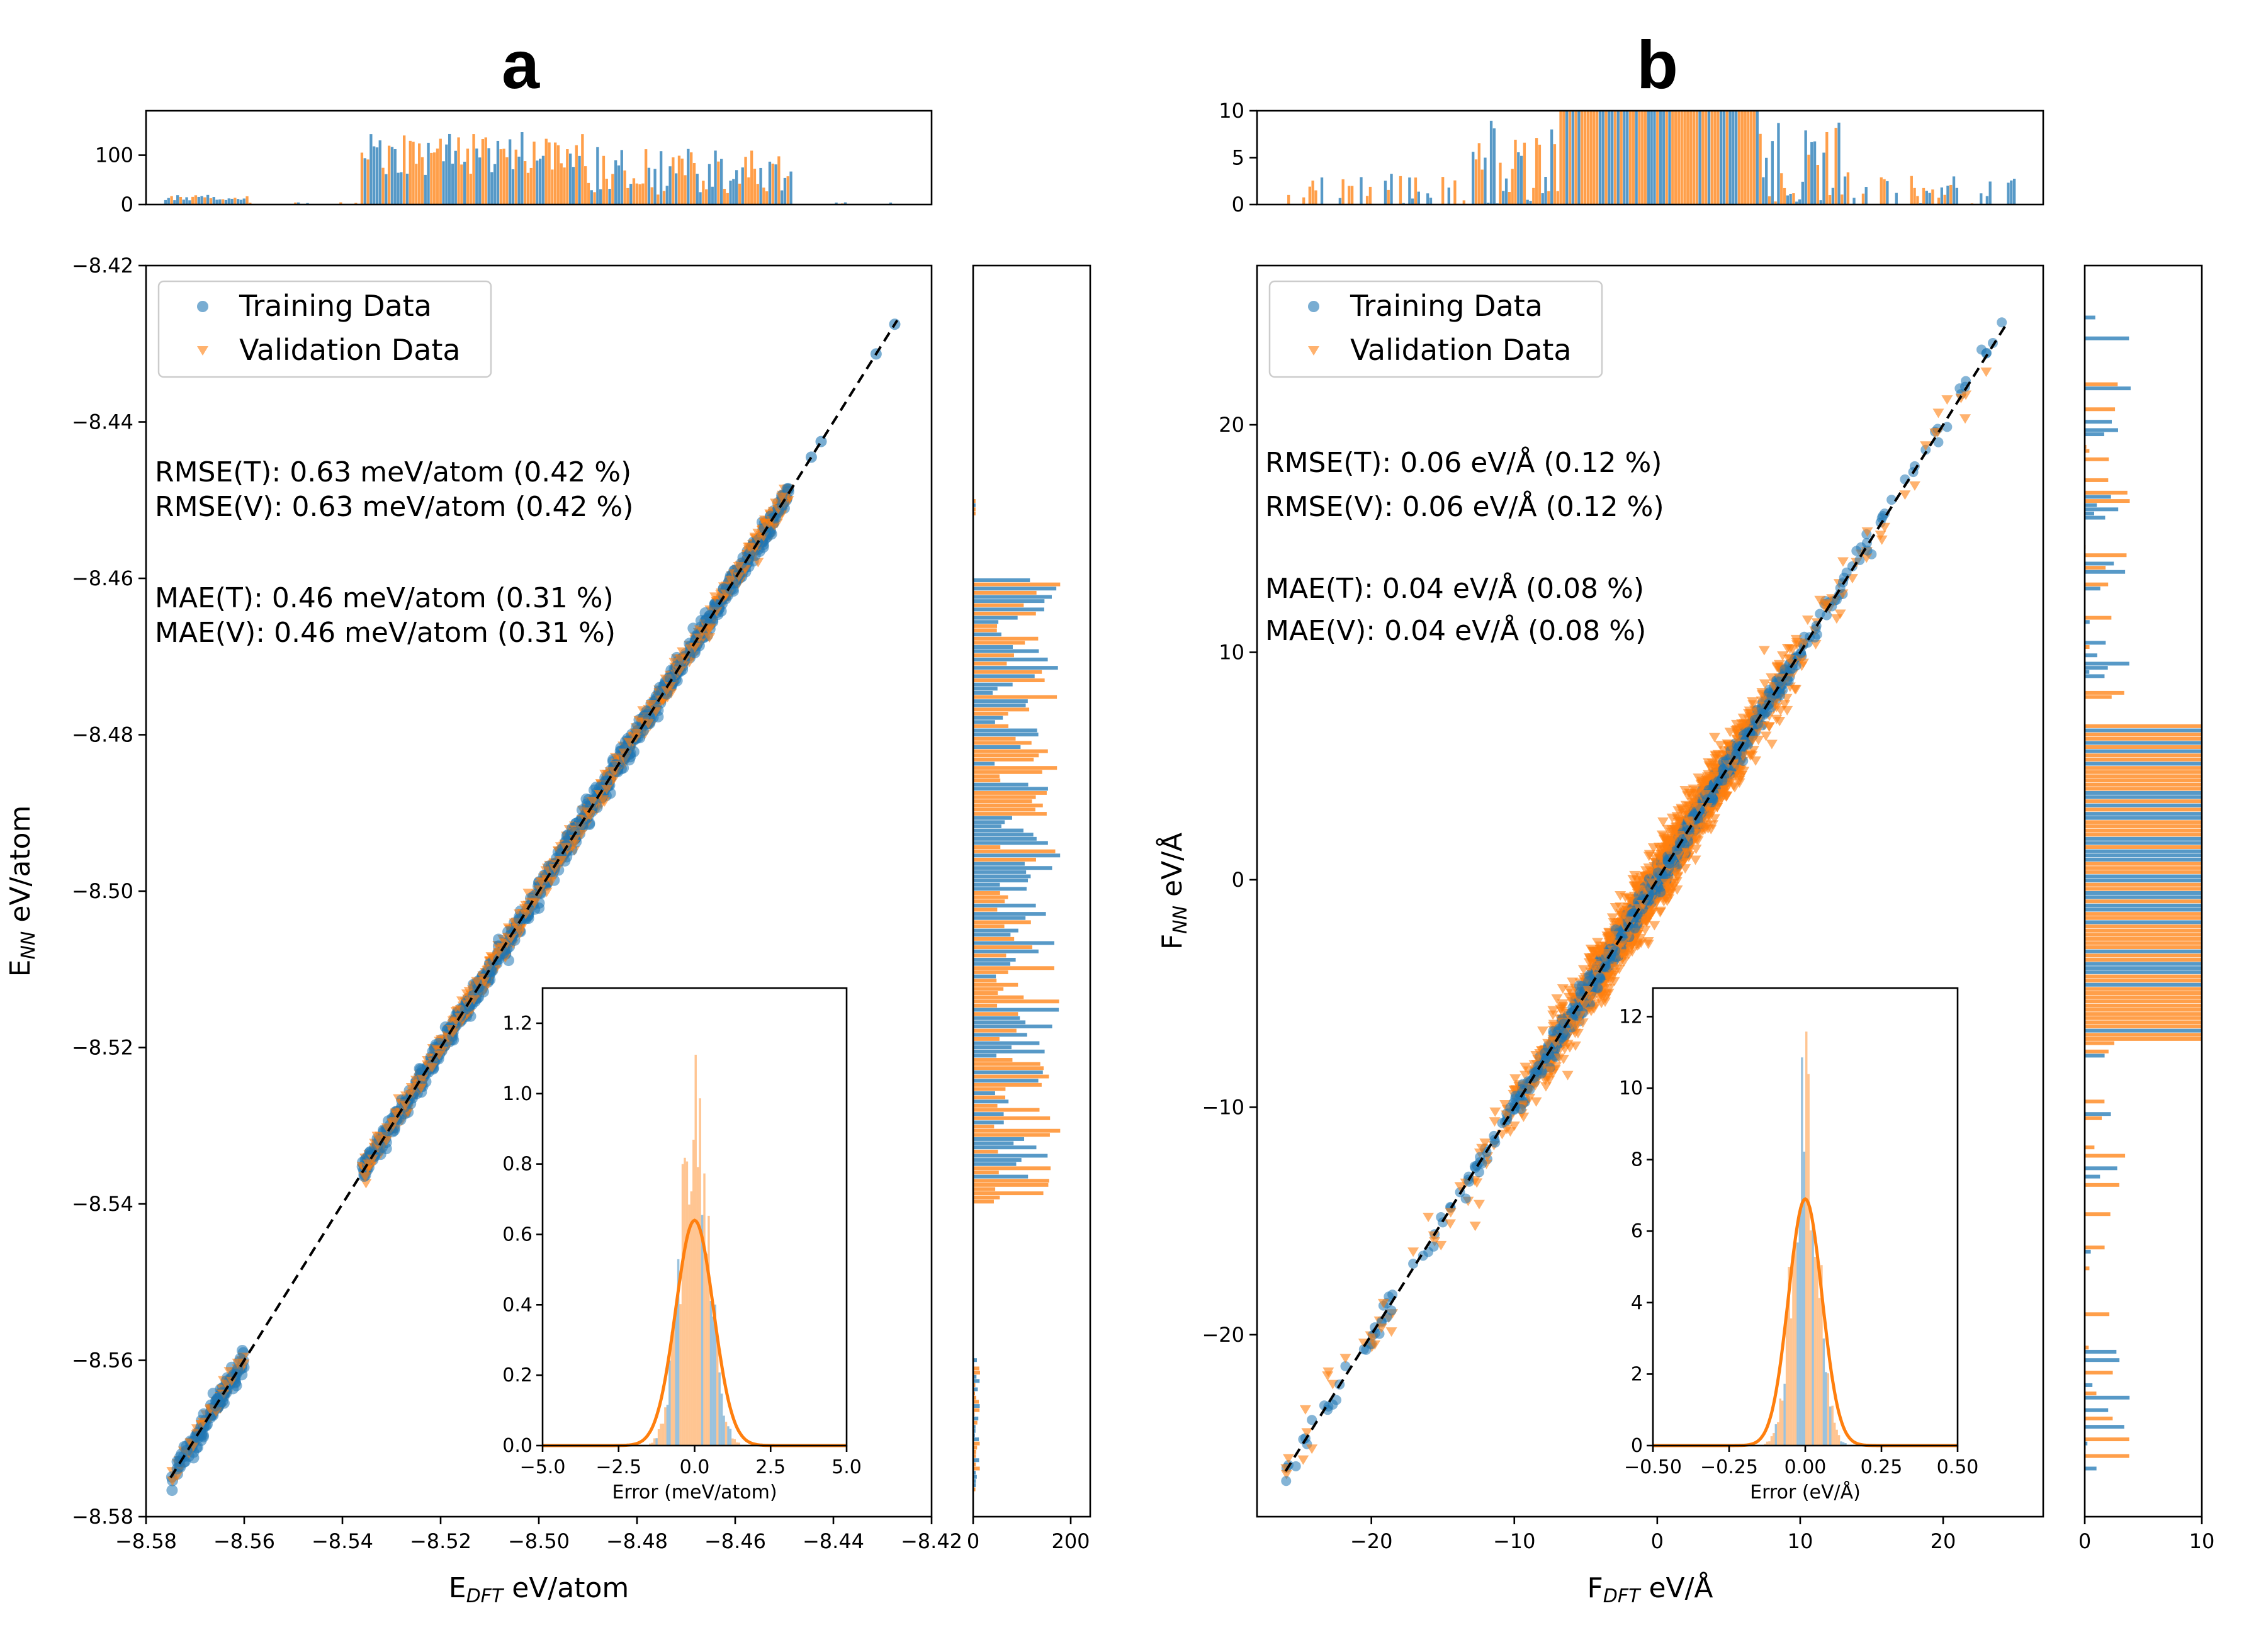 Image resolution: width=2244 pixels, height=1652 pixels. I want to click on training-point, so click(695, 653).